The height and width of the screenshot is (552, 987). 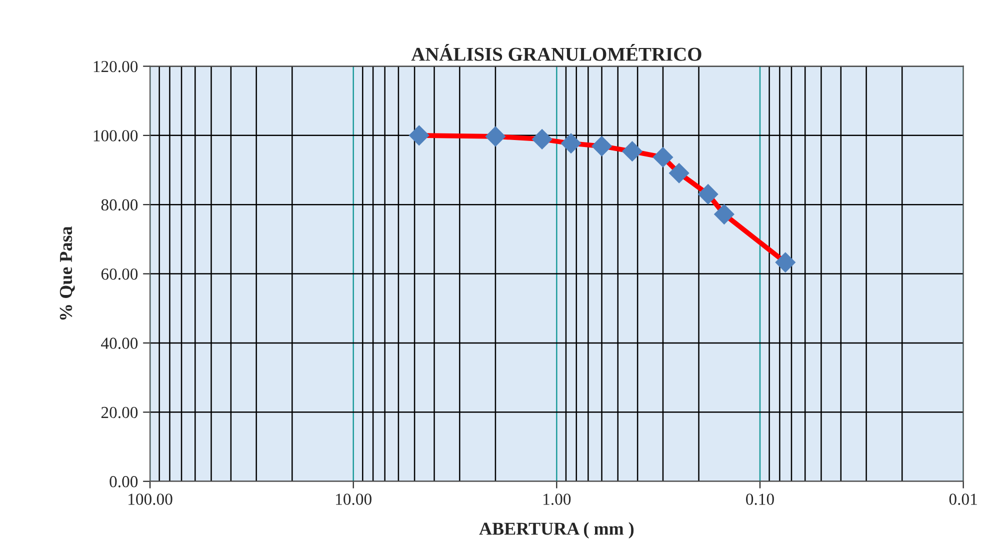 What do you see at coordinates (150, 499) in the screenshot?
I see `x-tick-label: 100.00` at bounding box center [150, 499].